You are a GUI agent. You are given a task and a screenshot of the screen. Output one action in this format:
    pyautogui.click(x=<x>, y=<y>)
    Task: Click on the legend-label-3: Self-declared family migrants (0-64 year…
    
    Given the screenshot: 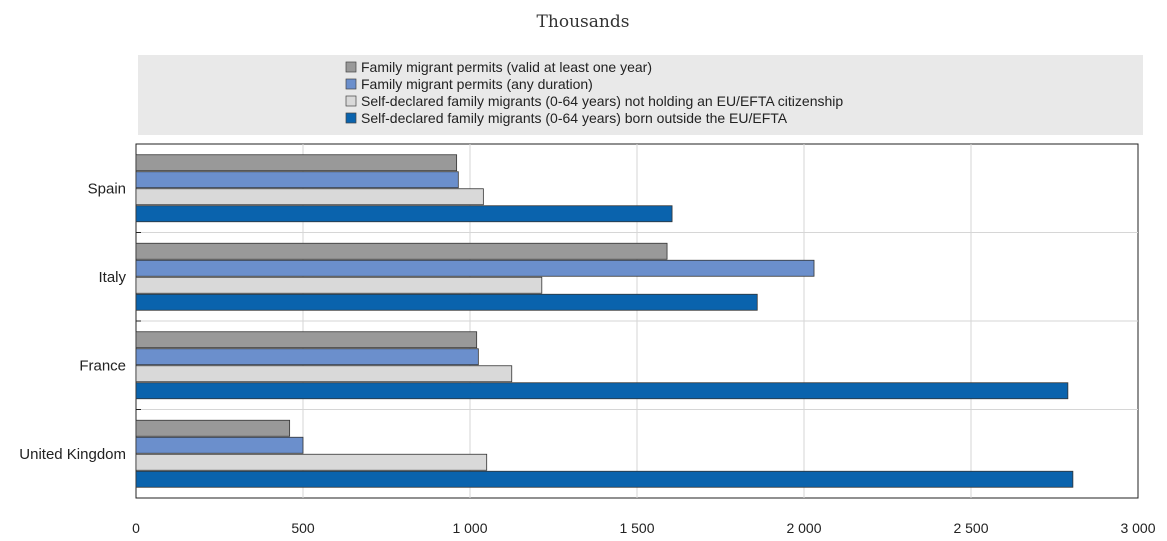 What is the action you would take?
    pyautogui.click(x=602, y=101)
    